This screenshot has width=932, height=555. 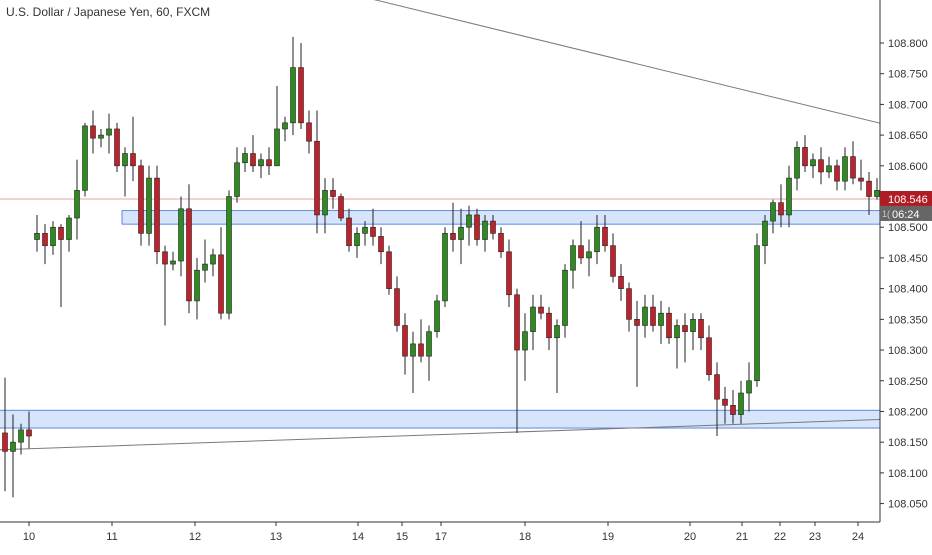 I want to click on countdown-label: 06:24, so click(x=906, y=215).